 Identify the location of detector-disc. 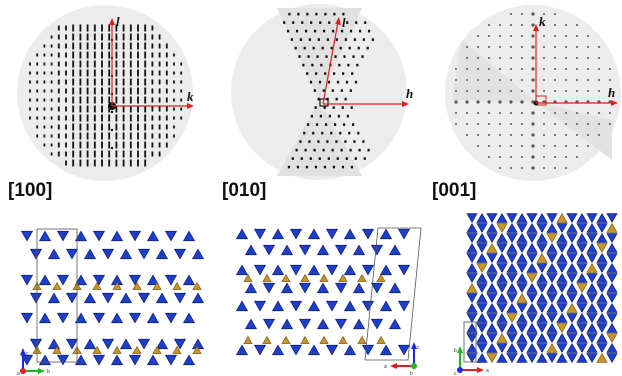
(105, 93).